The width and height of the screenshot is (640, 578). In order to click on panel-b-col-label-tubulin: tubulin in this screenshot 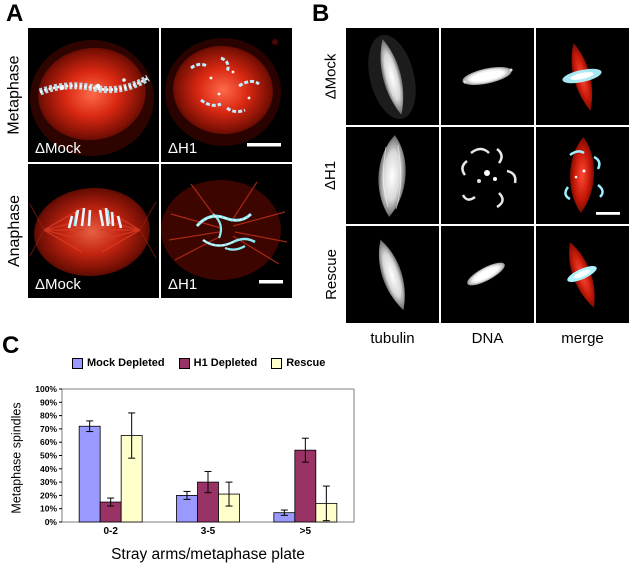, I will do `click(392, 338)`.